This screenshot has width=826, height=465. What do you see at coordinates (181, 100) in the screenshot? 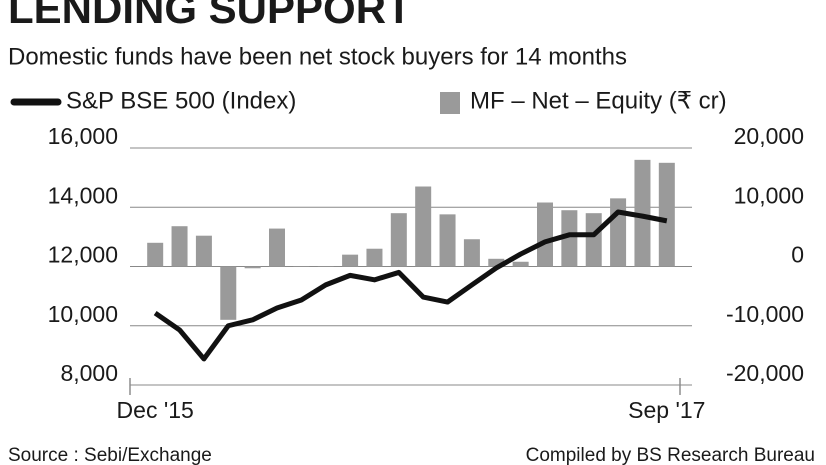
I see `legend-label: S&P BSE 500 (Index)` at bounding box center [181, 100].